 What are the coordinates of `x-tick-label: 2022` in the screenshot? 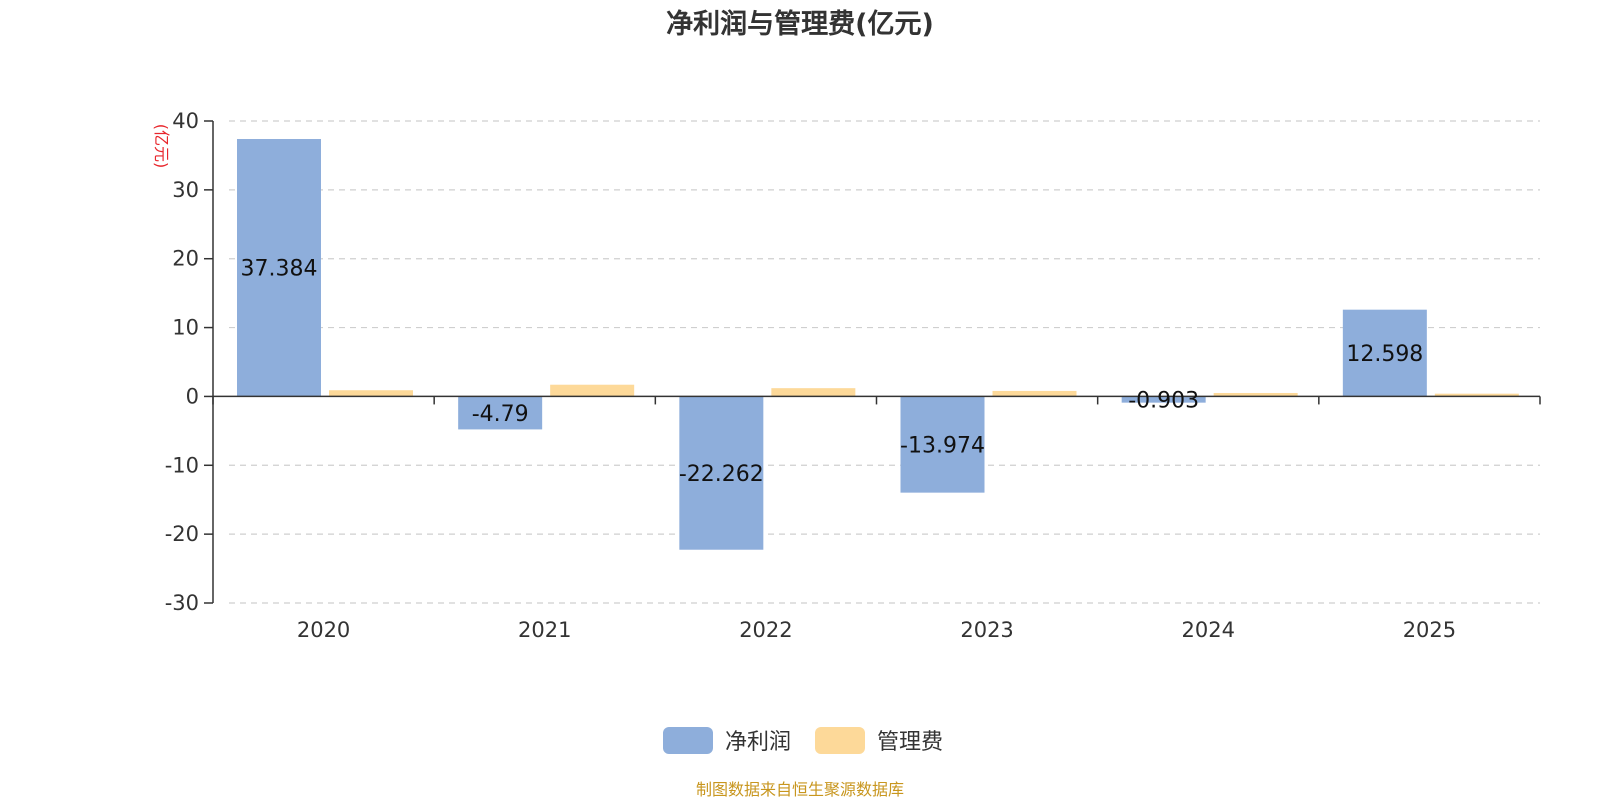 It's located at (765, 630).